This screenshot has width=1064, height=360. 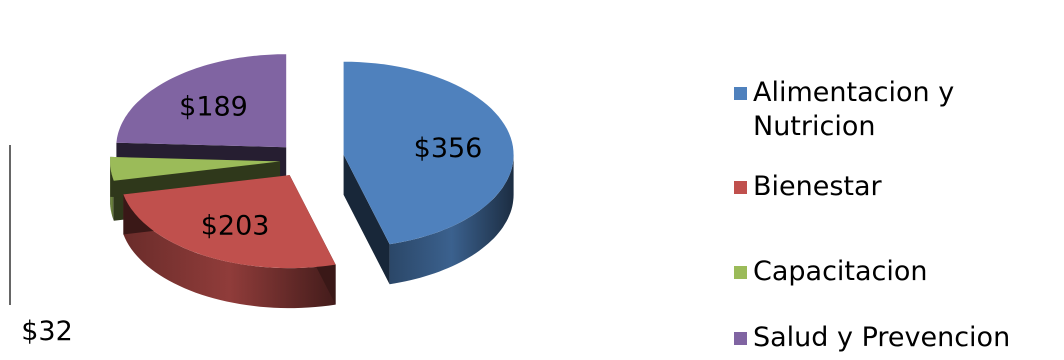 I want to click on legend-item-salud: Salud y Prevencion, so click(x=893, y=338).